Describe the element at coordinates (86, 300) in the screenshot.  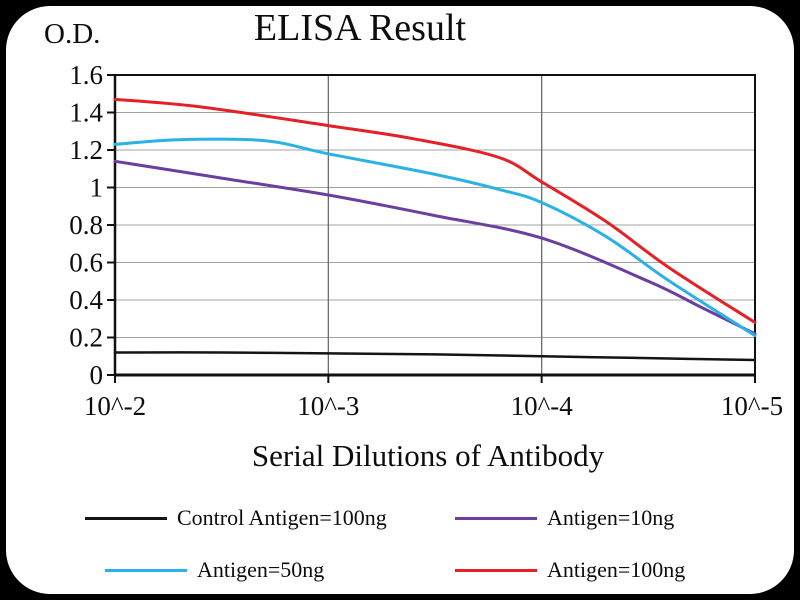
I see `svg-text: 0.4` at that location.